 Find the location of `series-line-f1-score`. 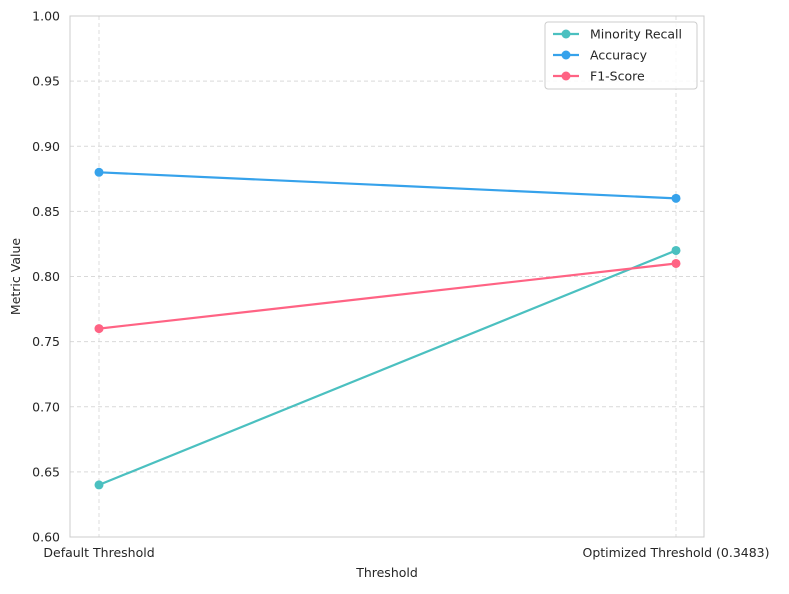

series-line-f1-score is located at coordinates (387, 296).